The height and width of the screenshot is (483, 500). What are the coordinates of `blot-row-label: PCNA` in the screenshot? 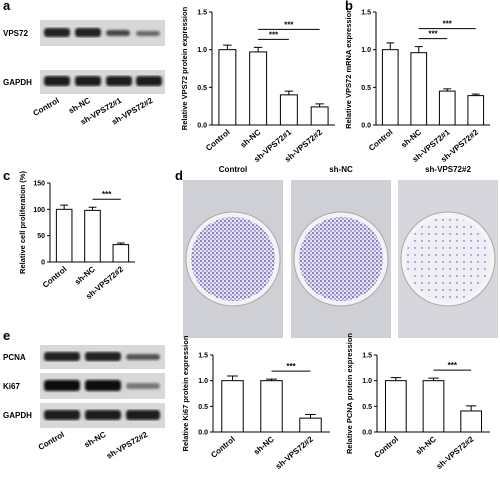 It's located at (14, 357).